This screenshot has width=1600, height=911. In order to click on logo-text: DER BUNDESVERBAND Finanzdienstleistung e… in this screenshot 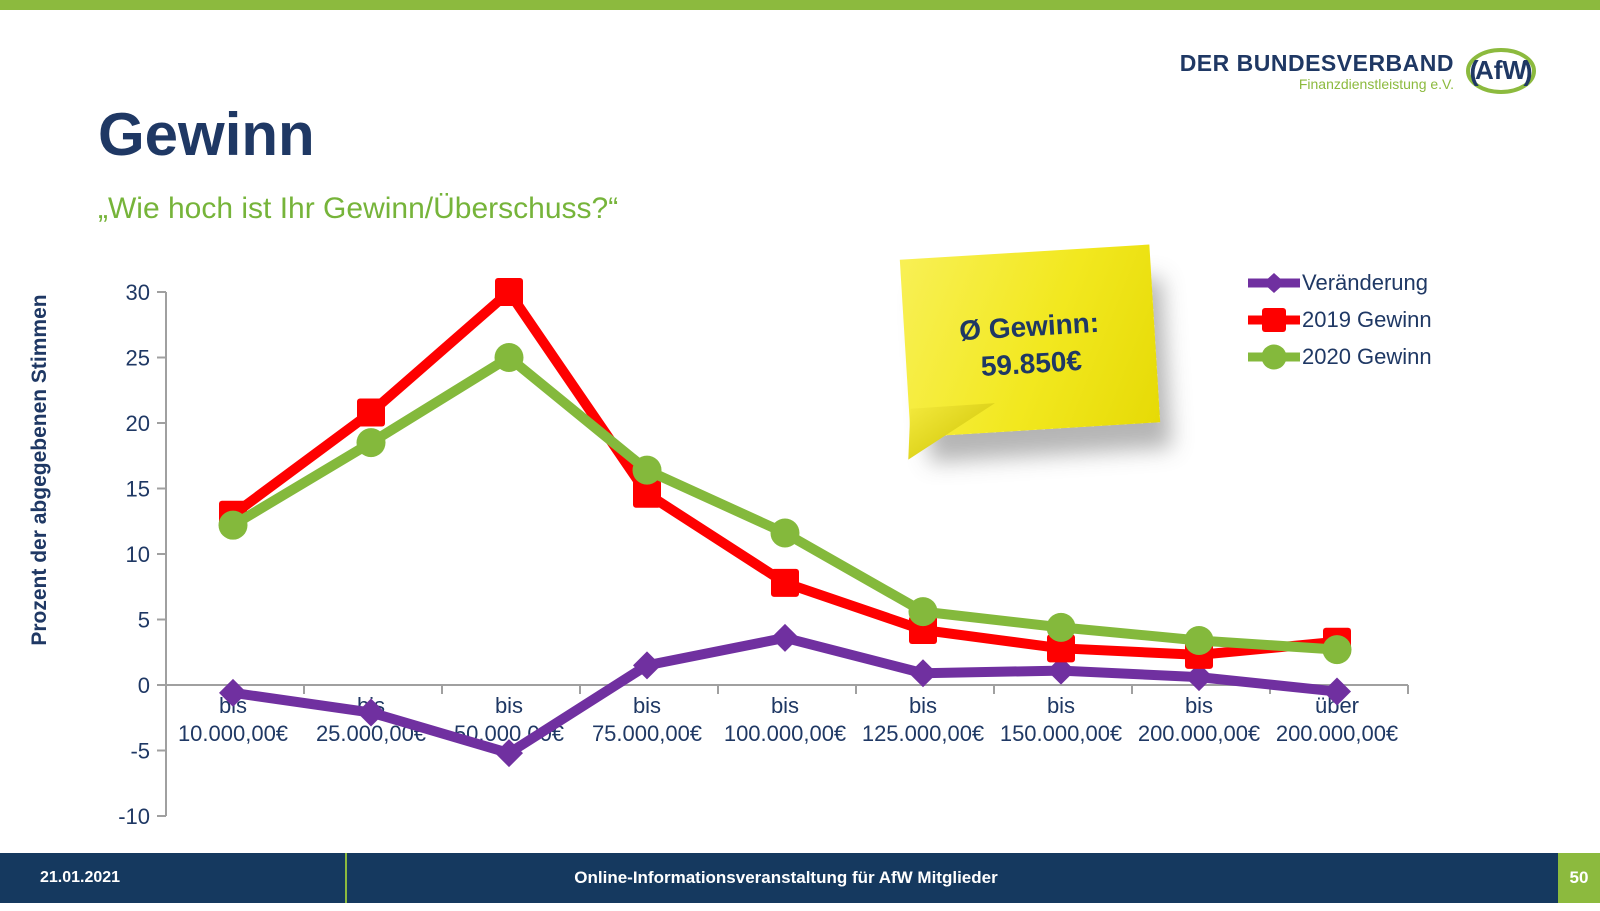, I will do `click(1317, 71)`.